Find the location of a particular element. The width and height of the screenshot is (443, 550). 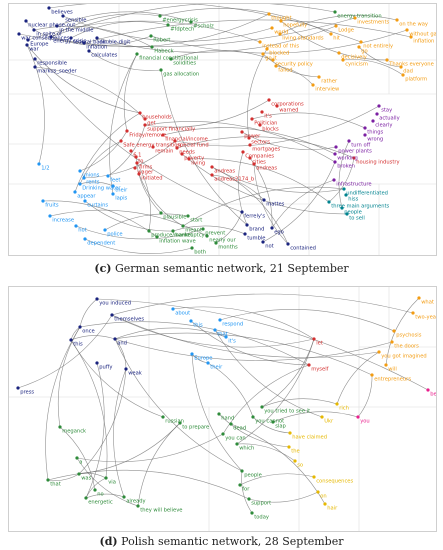

d-node-label: you can is located at coordinates (235, 439).